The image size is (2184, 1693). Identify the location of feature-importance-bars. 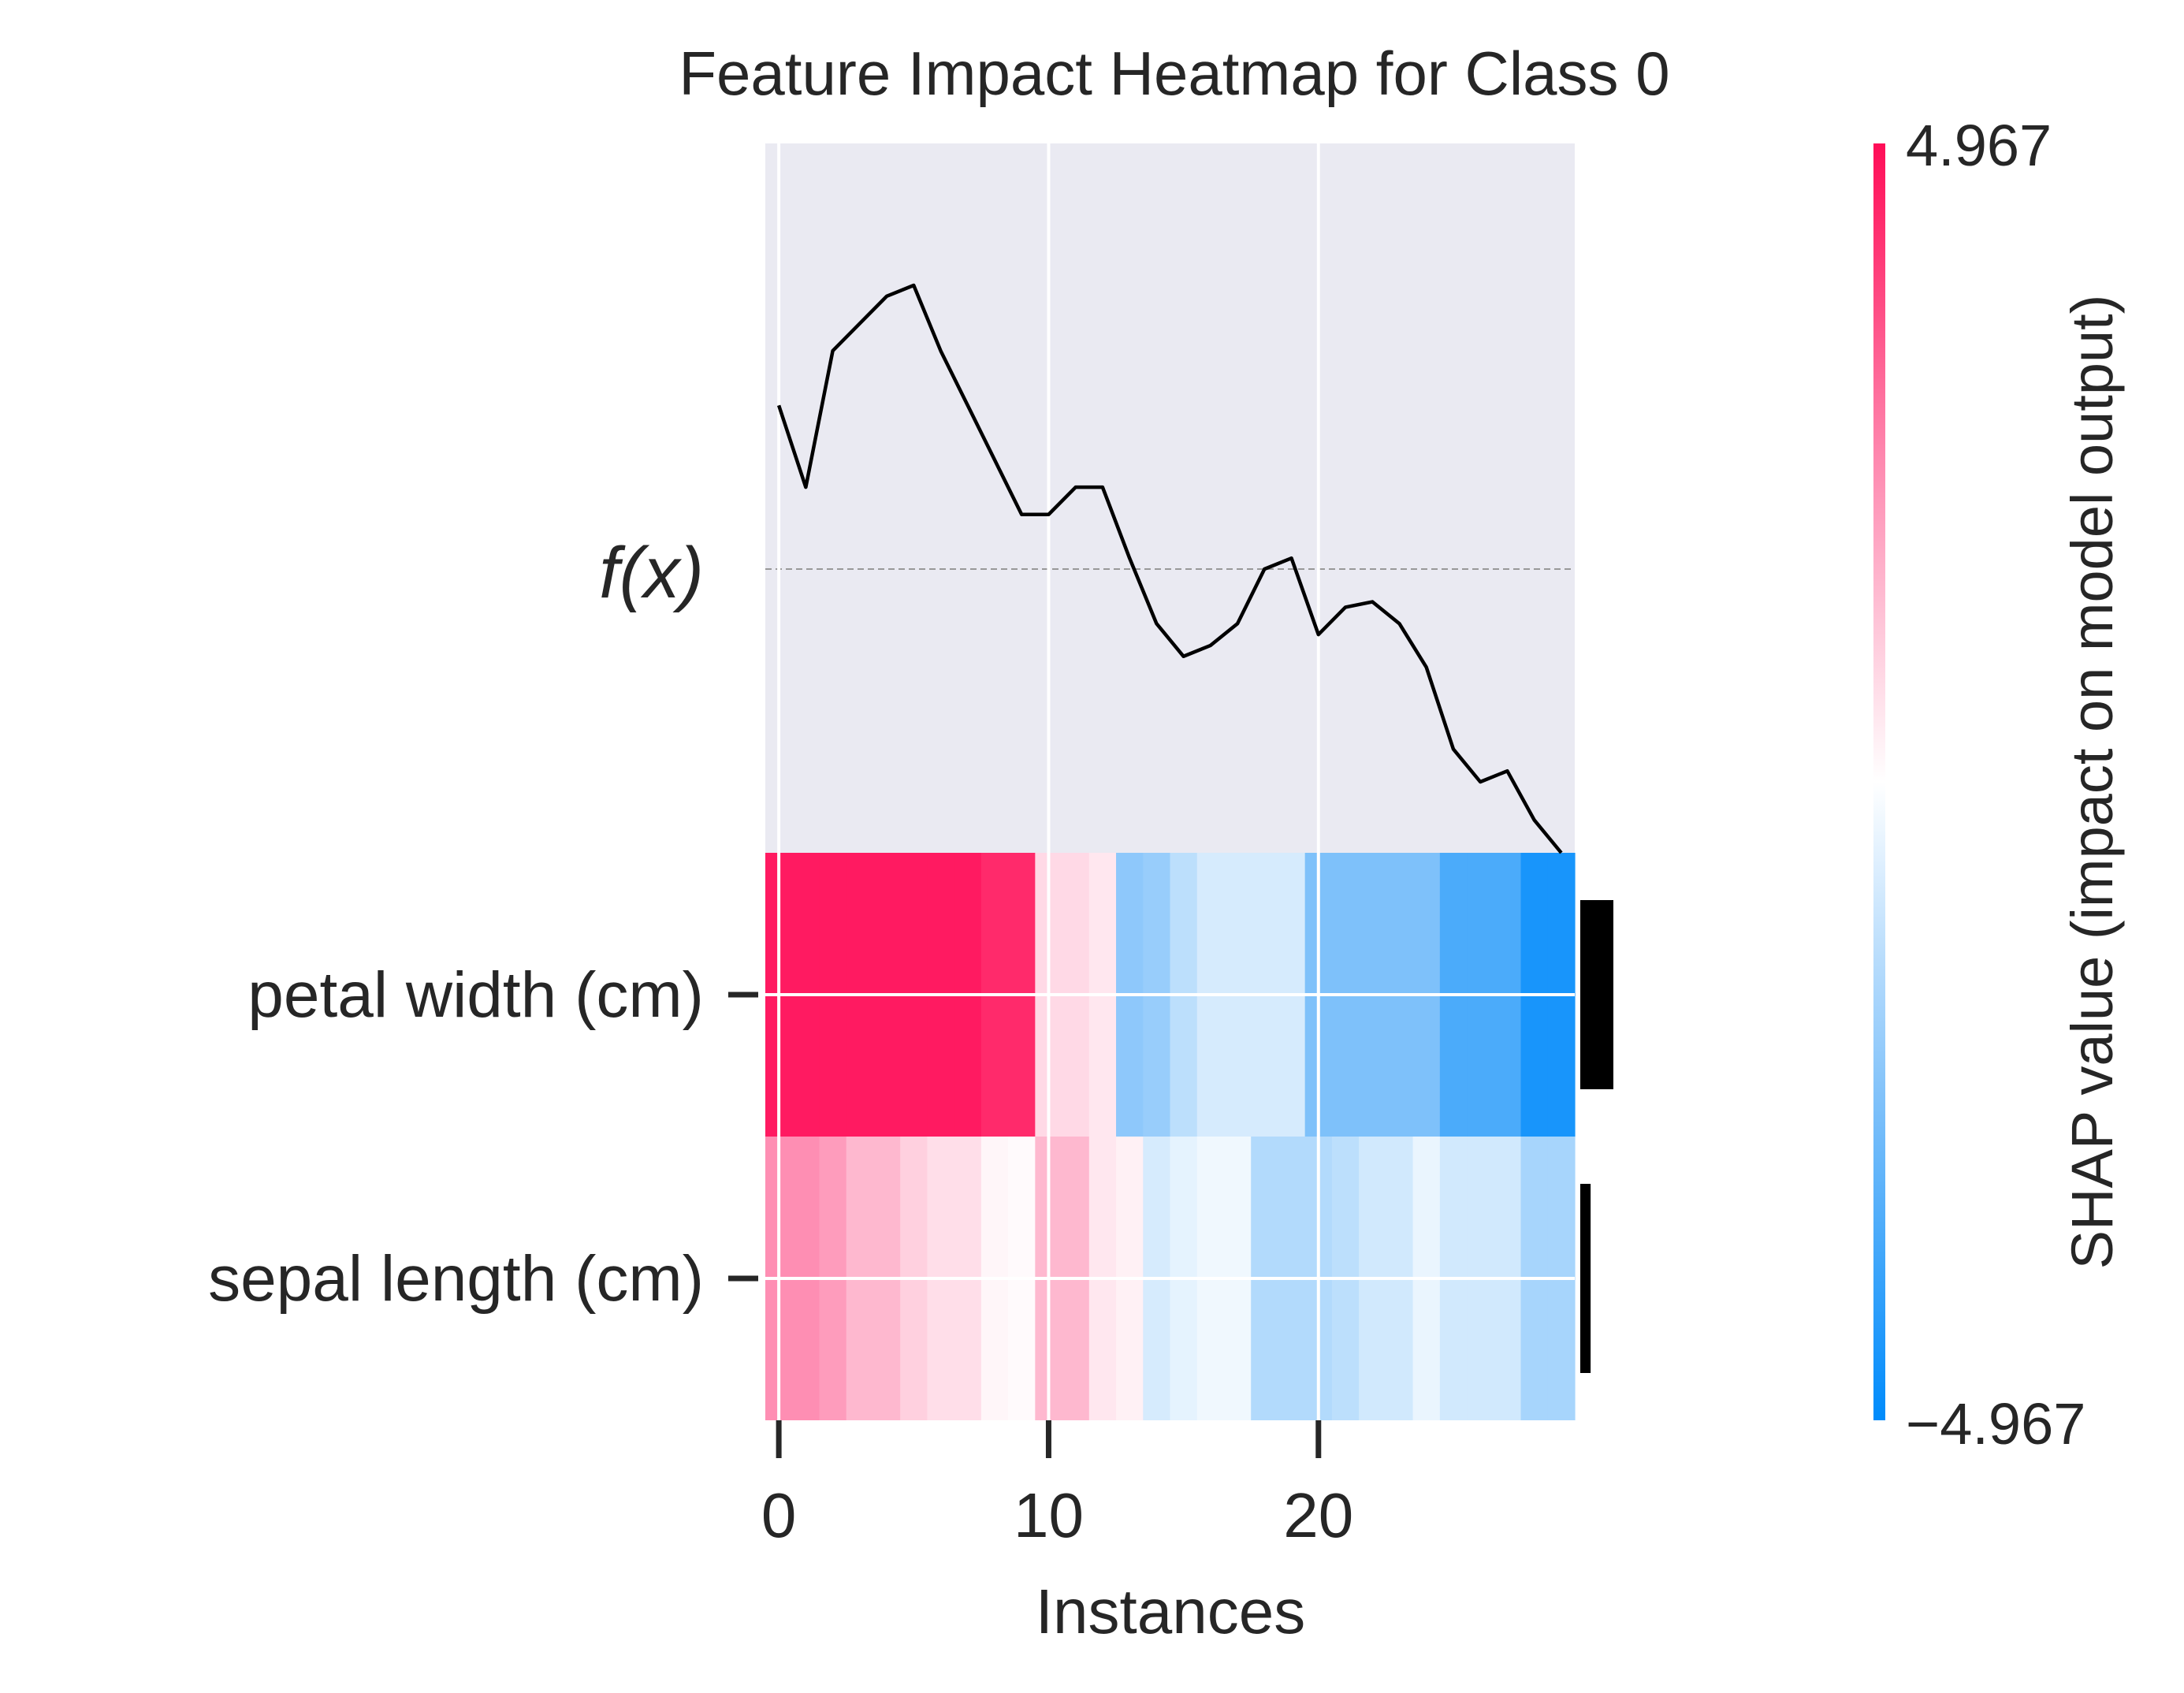
(1596, 1136).